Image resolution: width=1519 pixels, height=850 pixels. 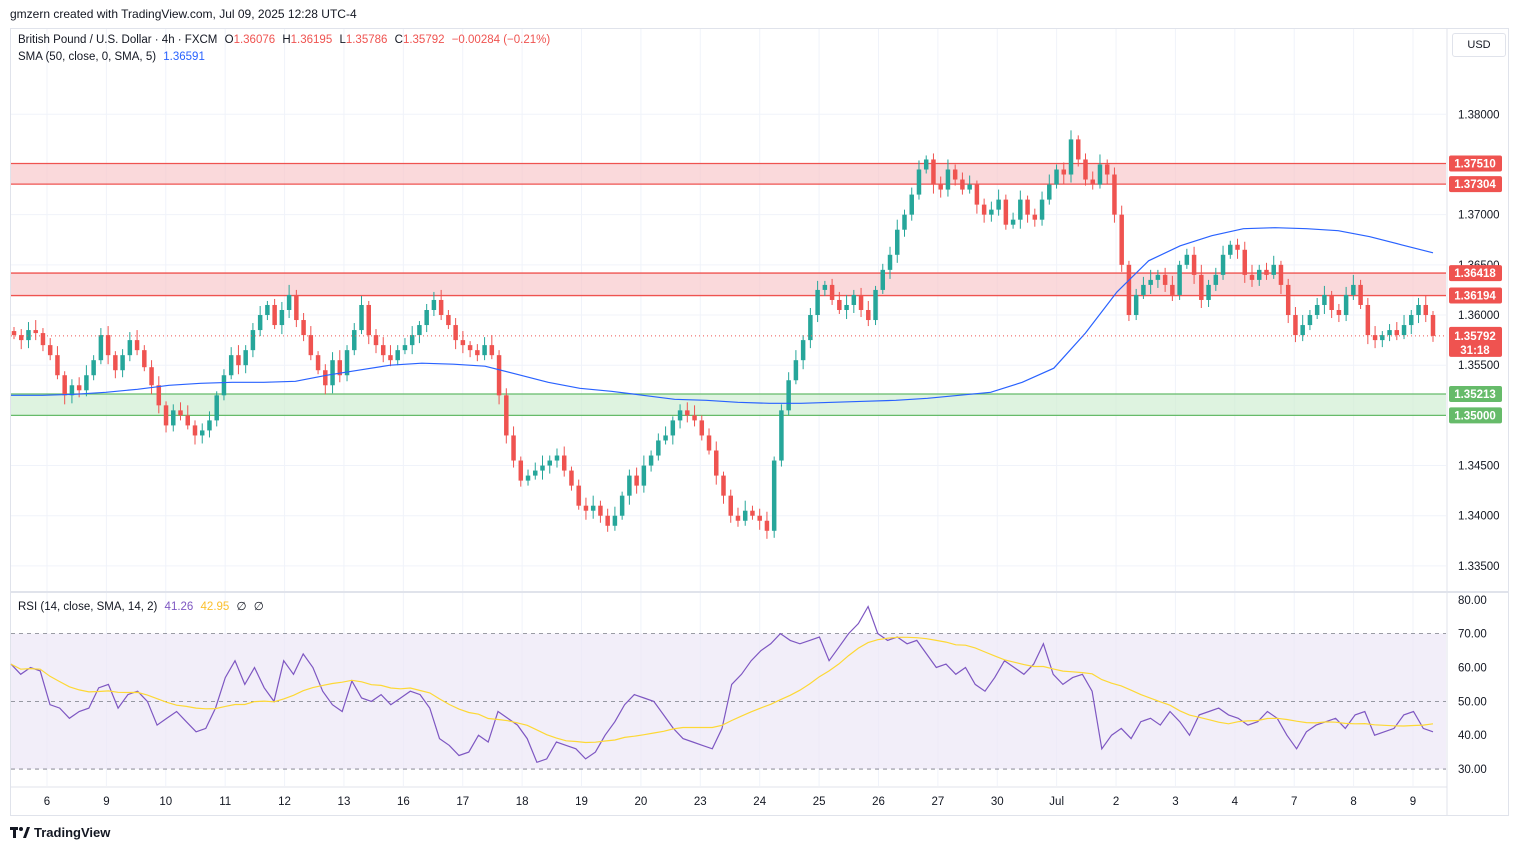 I want to click on x-tick-label: 6, so click(x=47, y=802).